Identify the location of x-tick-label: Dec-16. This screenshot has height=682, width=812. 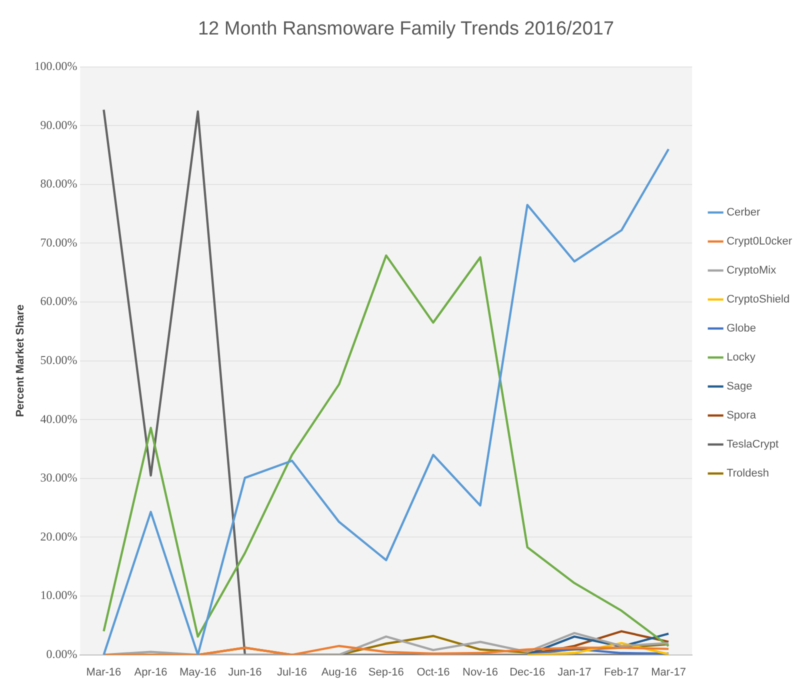
(528, 672).